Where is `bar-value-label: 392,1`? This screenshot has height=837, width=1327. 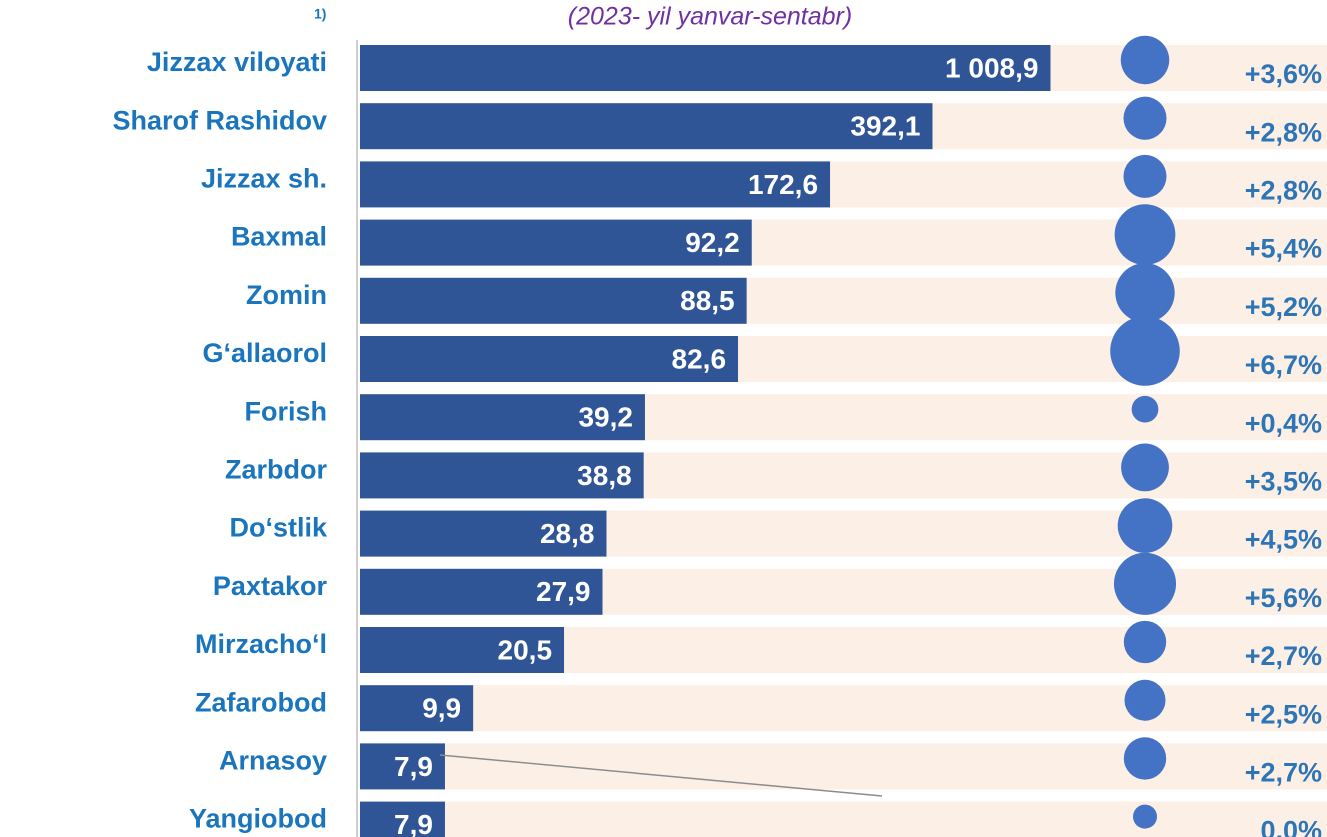 bar-value-label: 392,1 is located at coordinates (885, 126).